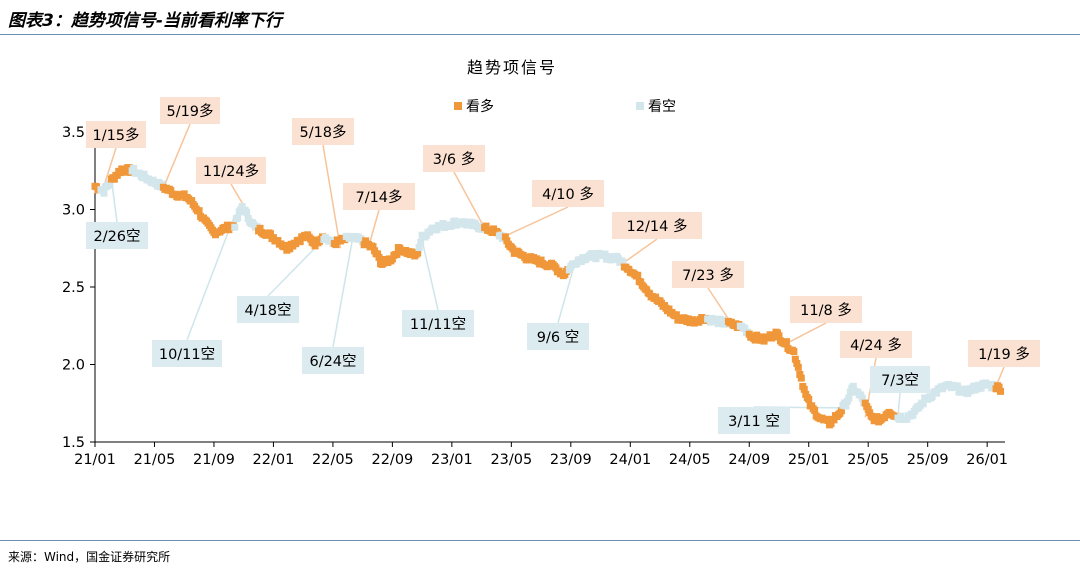  What do you see at coordinates (511, 460) in the screenshot?
I see `x-tick-label: 23/05` at bounding box center [511, 460].